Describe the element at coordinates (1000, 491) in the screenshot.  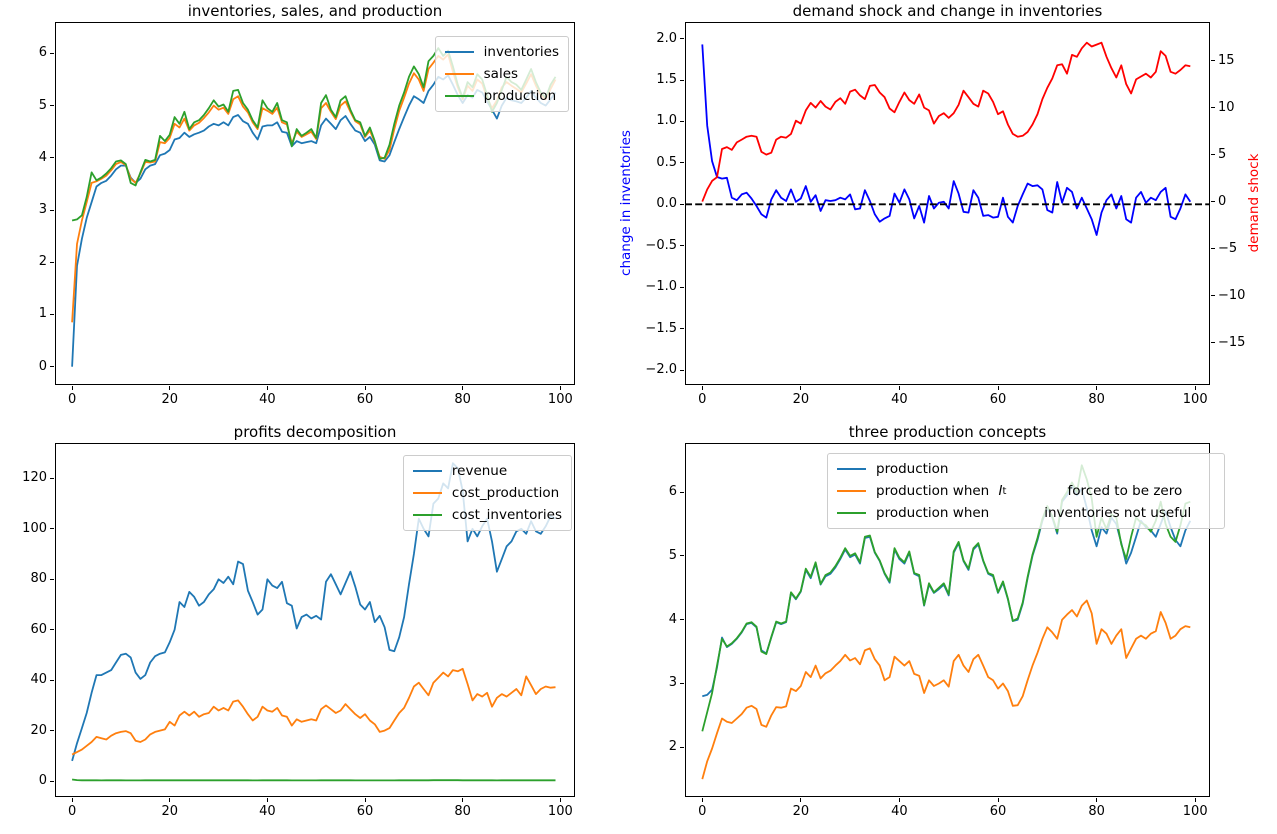
I see `legend-label: I` at that location.